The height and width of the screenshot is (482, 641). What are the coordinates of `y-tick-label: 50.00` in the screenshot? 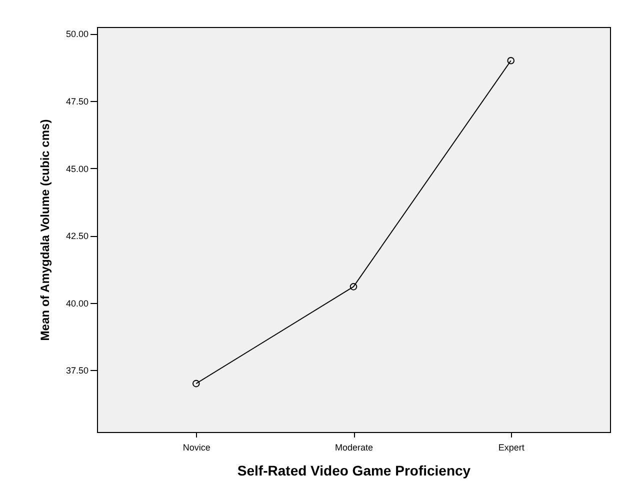 It's located at (77, 34).